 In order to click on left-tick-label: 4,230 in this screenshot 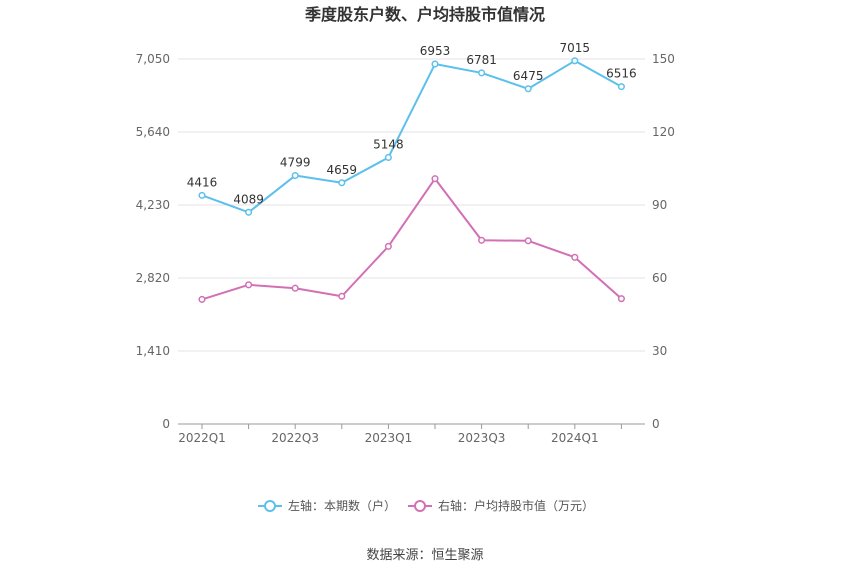, I will do `click(153, 205)`.